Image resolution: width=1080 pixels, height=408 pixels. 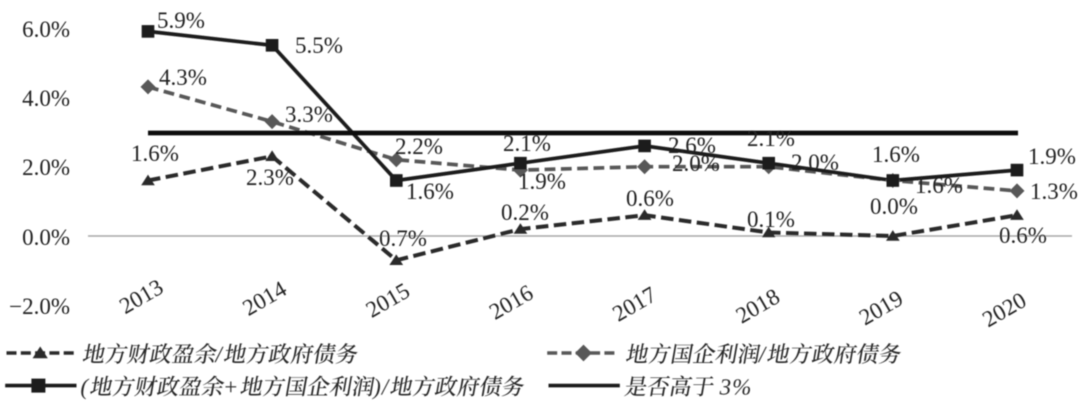 I want to click on svg-text: 0.7%, so click(x=403, y=238).